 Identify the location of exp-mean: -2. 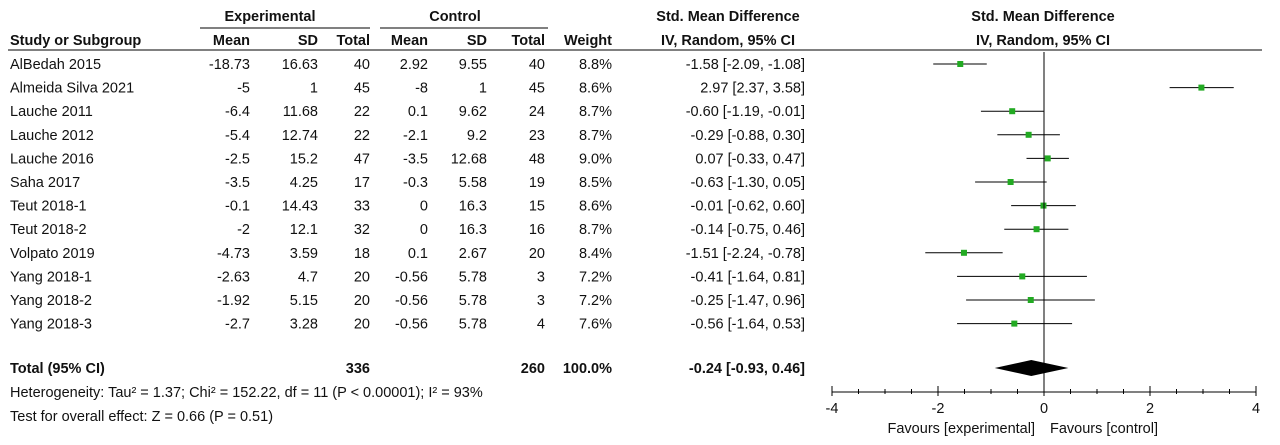
(243, 230).